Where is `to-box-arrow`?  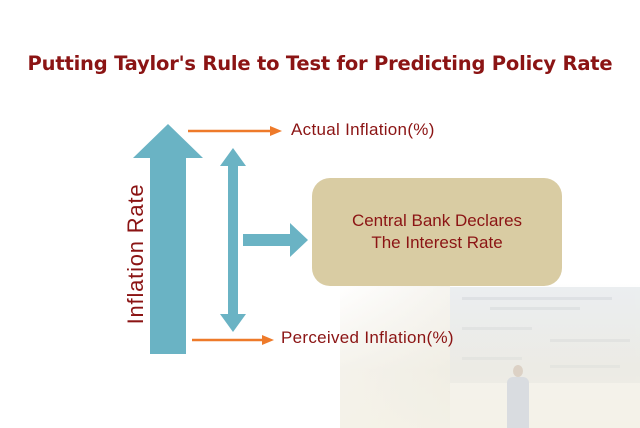
to-box-arrow is located at coordinates (275, 240).